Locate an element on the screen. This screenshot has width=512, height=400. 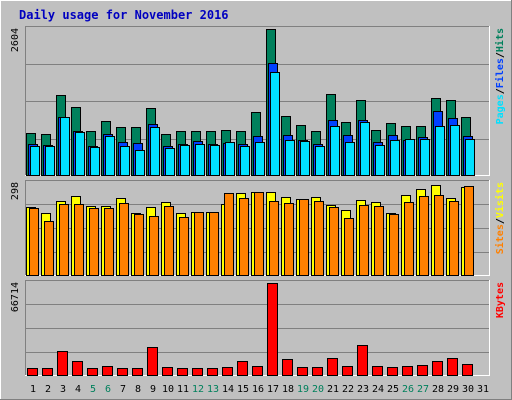
legend-entry: Files is located at coordinates (500, 73).